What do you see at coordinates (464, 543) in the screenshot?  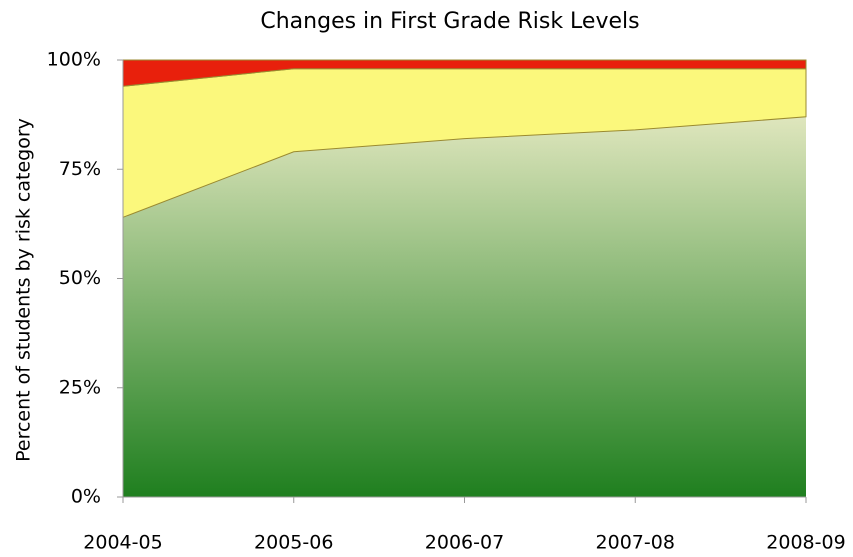 I see `x-tick-label: 2006-07` at bounding box center [464, 543].